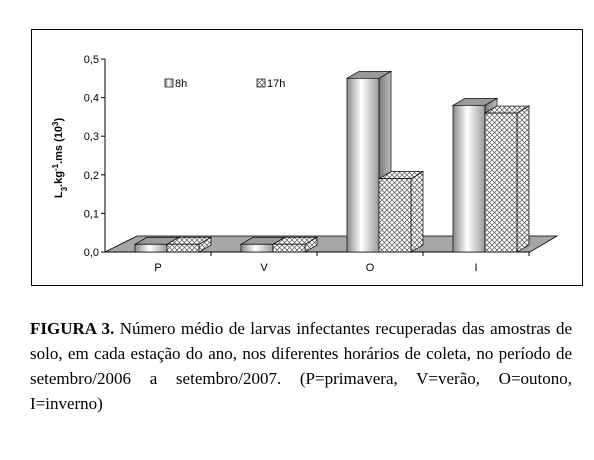 This screenshot has height=460, width=594. Describe the element at coordinates (276, 84) in the screenshot. I see `legend-label-17h: 17h` at that location.